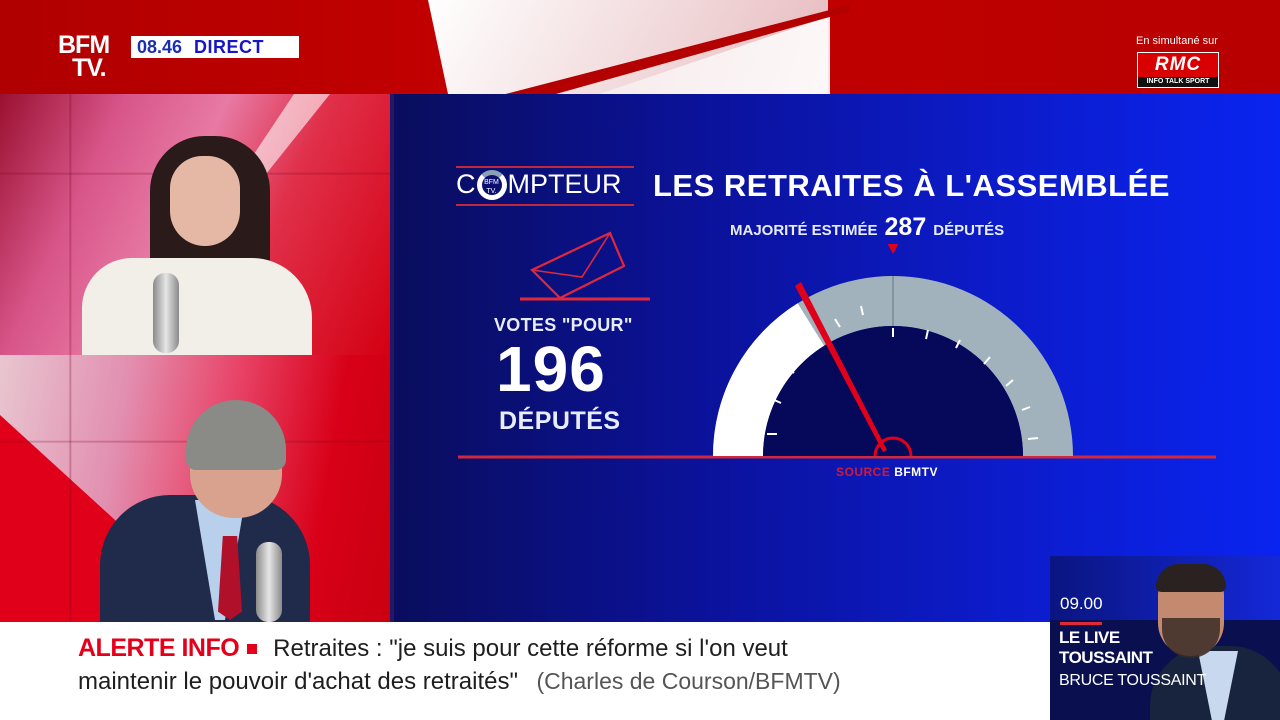 This screenshot has width=1280, height=720. I want to click on clock-live-box: 08.46 DIRECT, so click(215, 47).